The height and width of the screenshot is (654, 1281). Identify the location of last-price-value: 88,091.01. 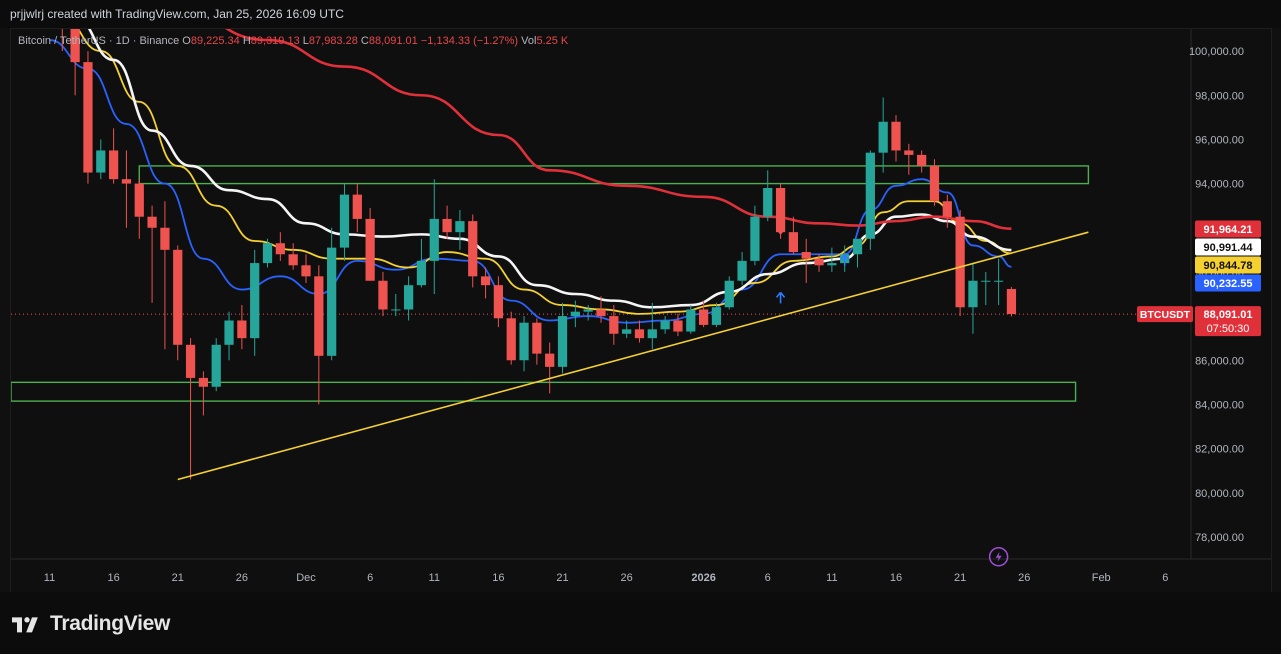
(1228, 315).